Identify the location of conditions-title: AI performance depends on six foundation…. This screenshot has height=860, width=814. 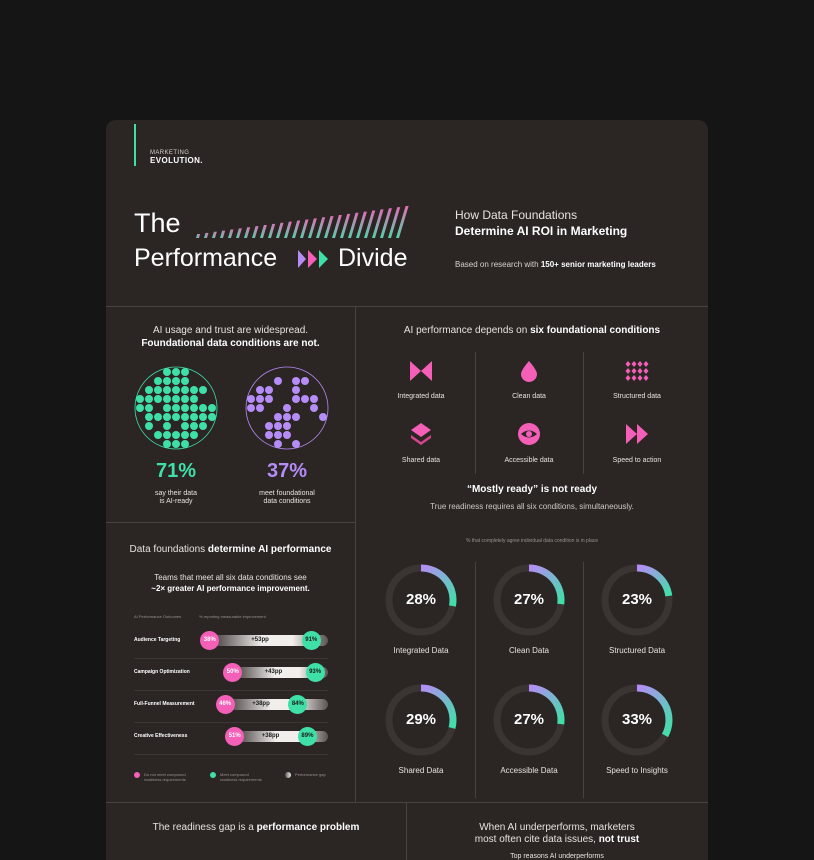
(532, 330).